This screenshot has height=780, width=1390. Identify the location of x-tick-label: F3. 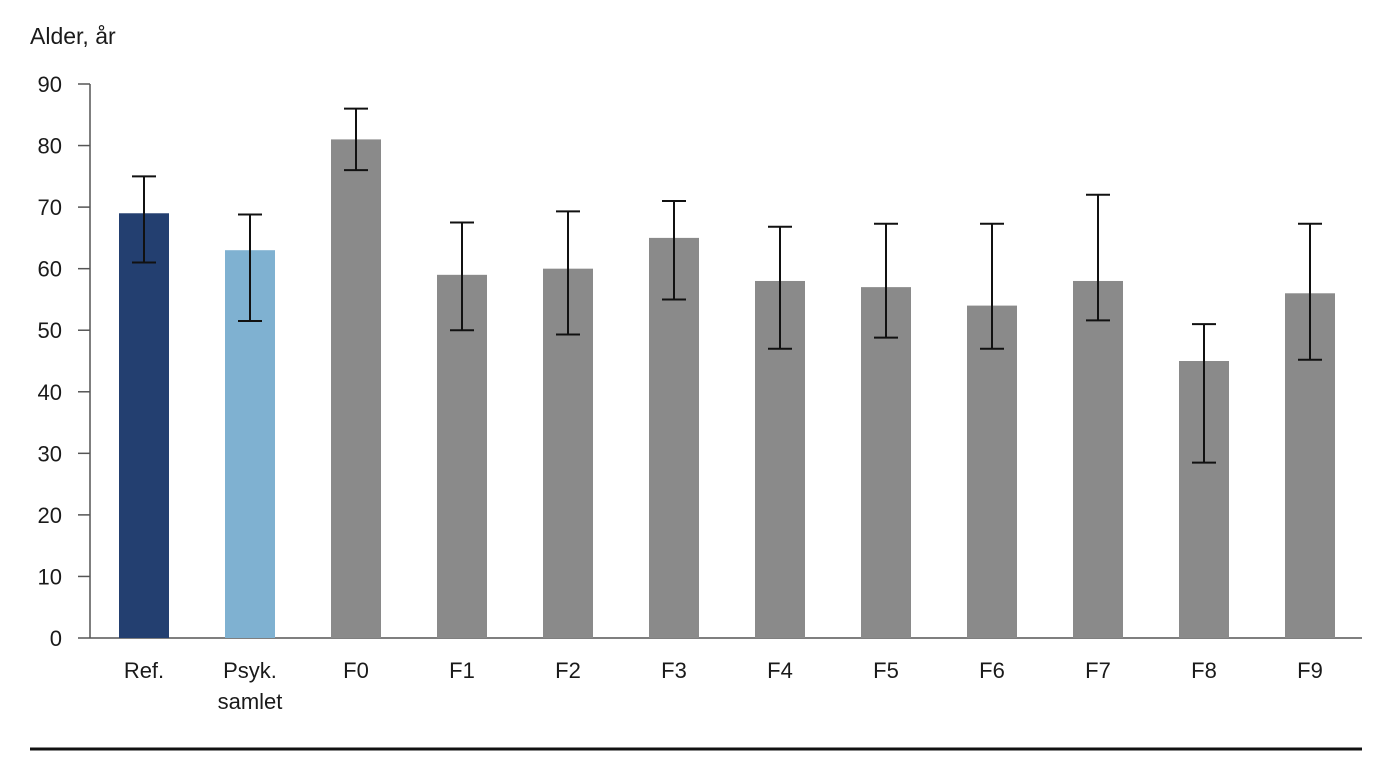
(674, 670).